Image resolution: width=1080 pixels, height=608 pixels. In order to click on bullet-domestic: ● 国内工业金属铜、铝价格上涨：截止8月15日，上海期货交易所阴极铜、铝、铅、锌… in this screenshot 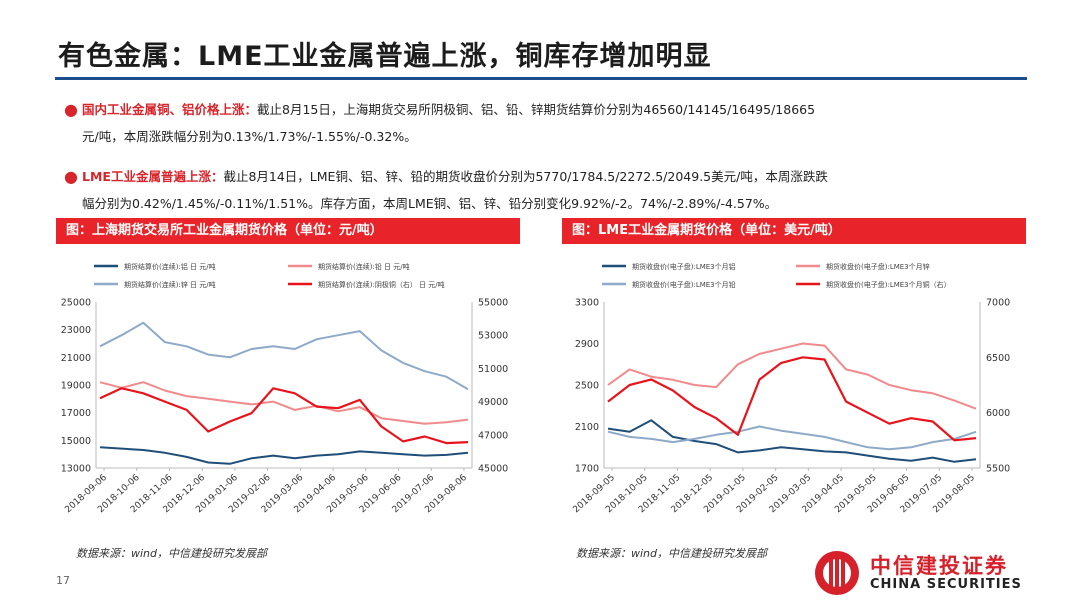, I will do `click(542, 123)`.